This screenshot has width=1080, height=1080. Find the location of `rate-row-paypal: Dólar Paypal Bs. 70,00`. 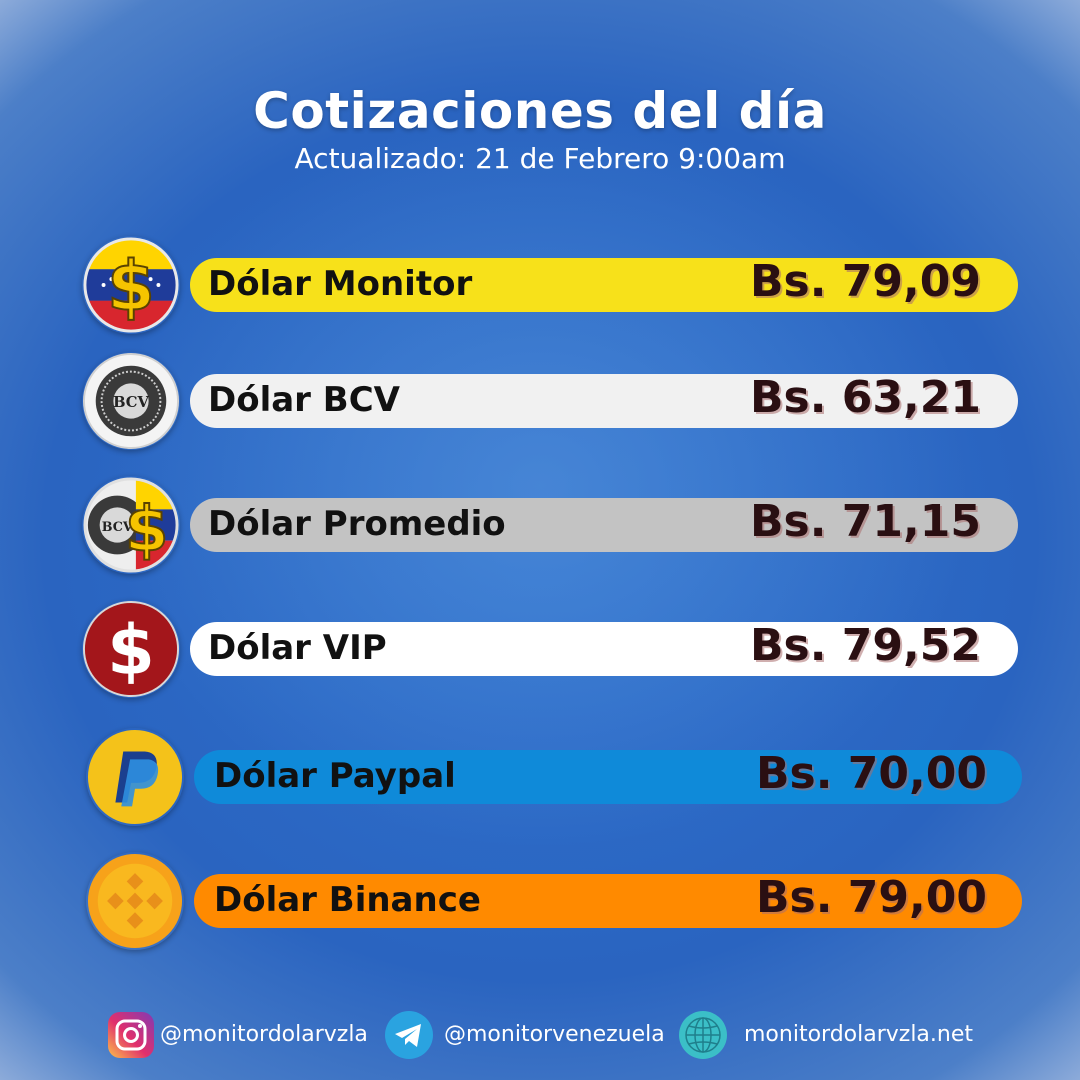

rate-row-paypal: Dólar Paypal Bs. 70,00 is located at coordinates (560, 780).